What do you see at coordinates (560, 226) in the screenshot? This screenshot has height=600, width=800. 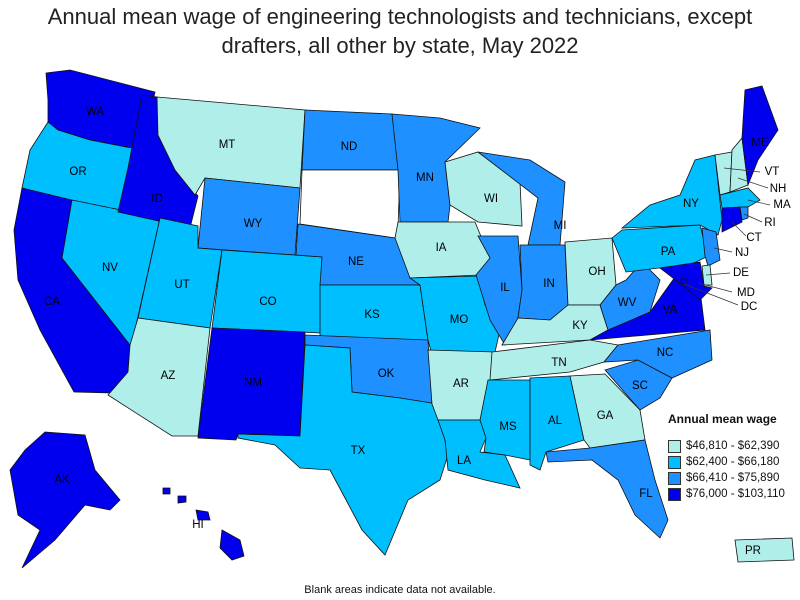 I see `label-mi: MI` at bounding box center [560, 226].